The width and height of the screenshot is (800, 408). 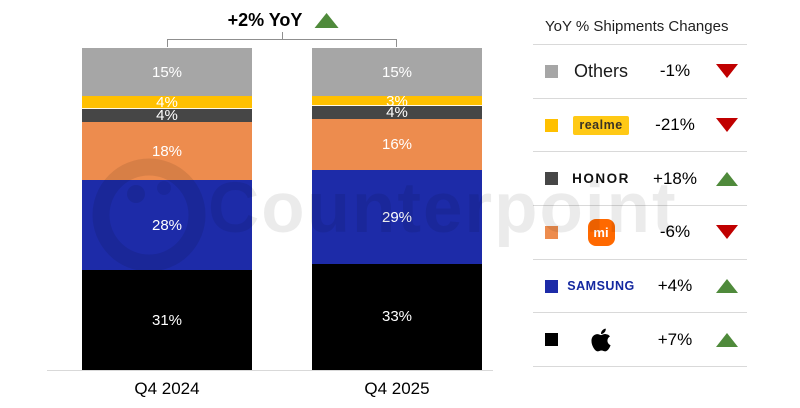 I want to click on xiaomi-brand-logo: mi, so click(x=601, y=232).